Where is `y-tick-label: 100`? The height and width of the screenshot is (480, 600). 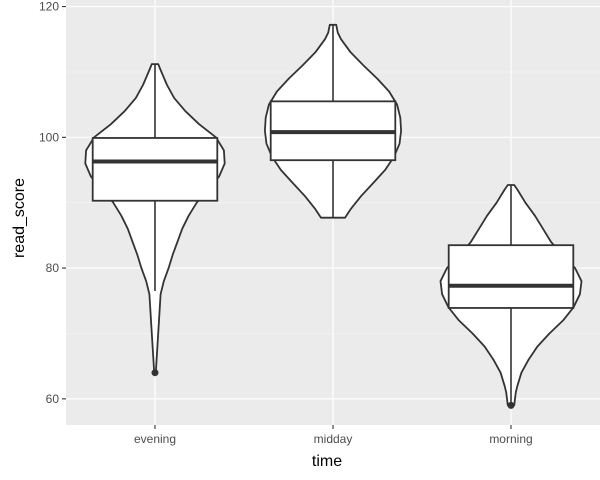 y-tick-label: 100 is located at coordinates (49, 137).